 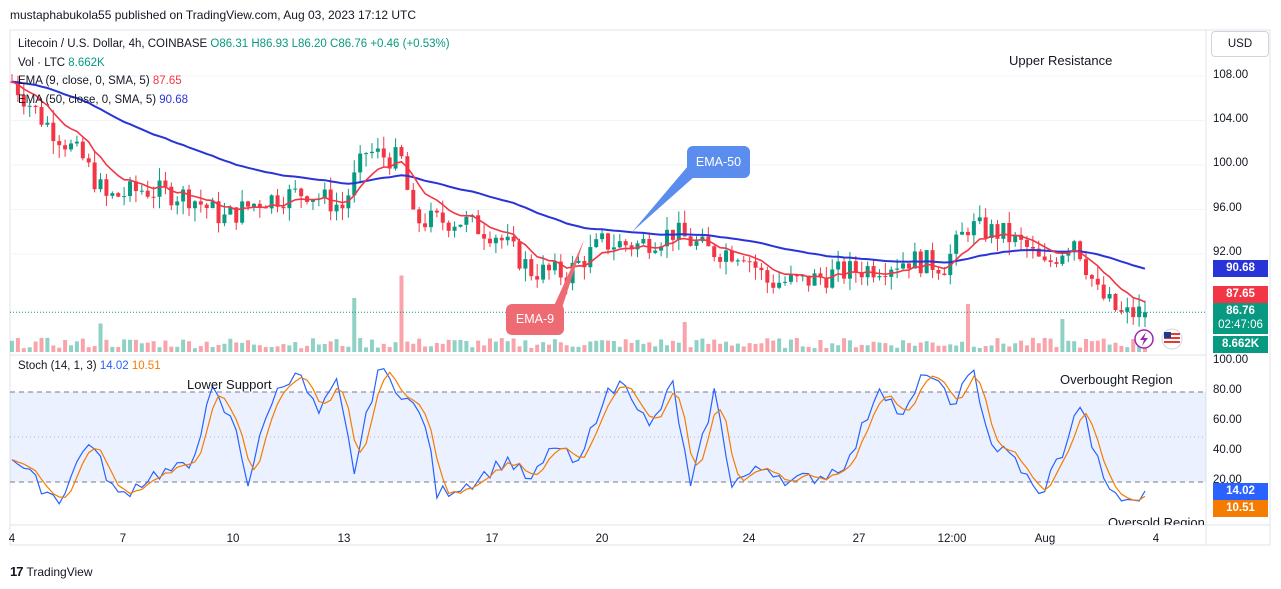 What do you see at coordinates (1240, 44) in the screenshot?
I see `currency-button: USD` at bounding box center [1240, 44].